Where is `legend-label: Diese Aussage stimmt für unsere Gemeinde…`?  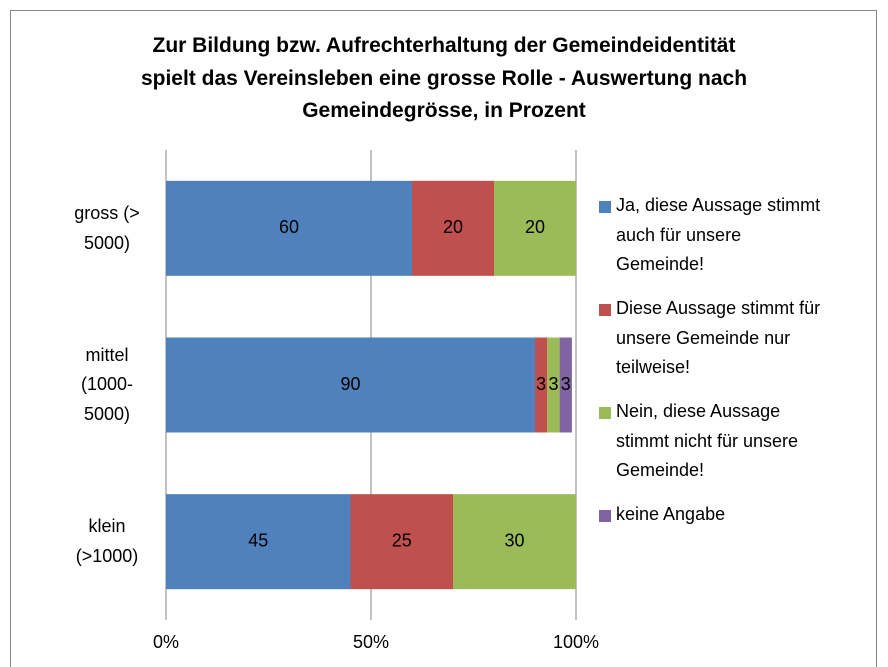
legend-label: Diese Aussage stimmt für unsere Gemeinde… is located at coordinates (718, 338).